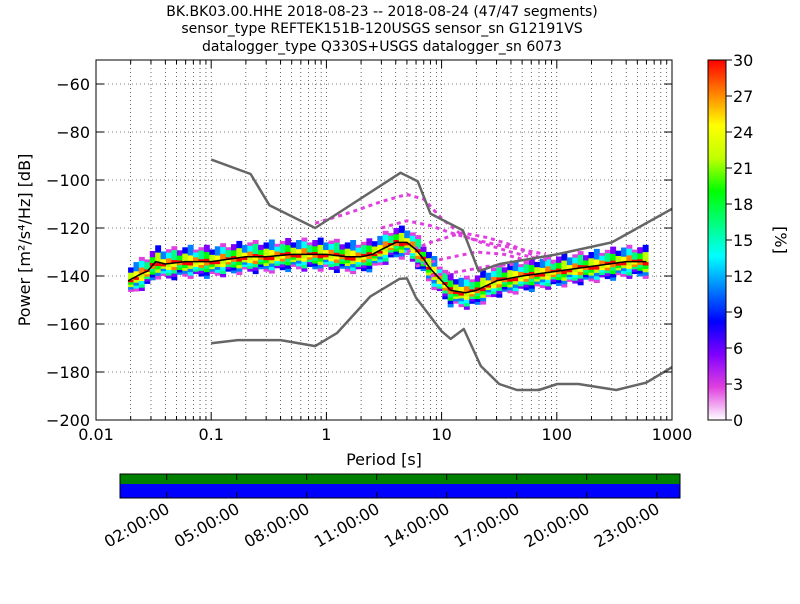  What do you see at coordinates (68, 180) in the screenshot?
I see `y-tick-label: −100` at bounding box center [68, 180].